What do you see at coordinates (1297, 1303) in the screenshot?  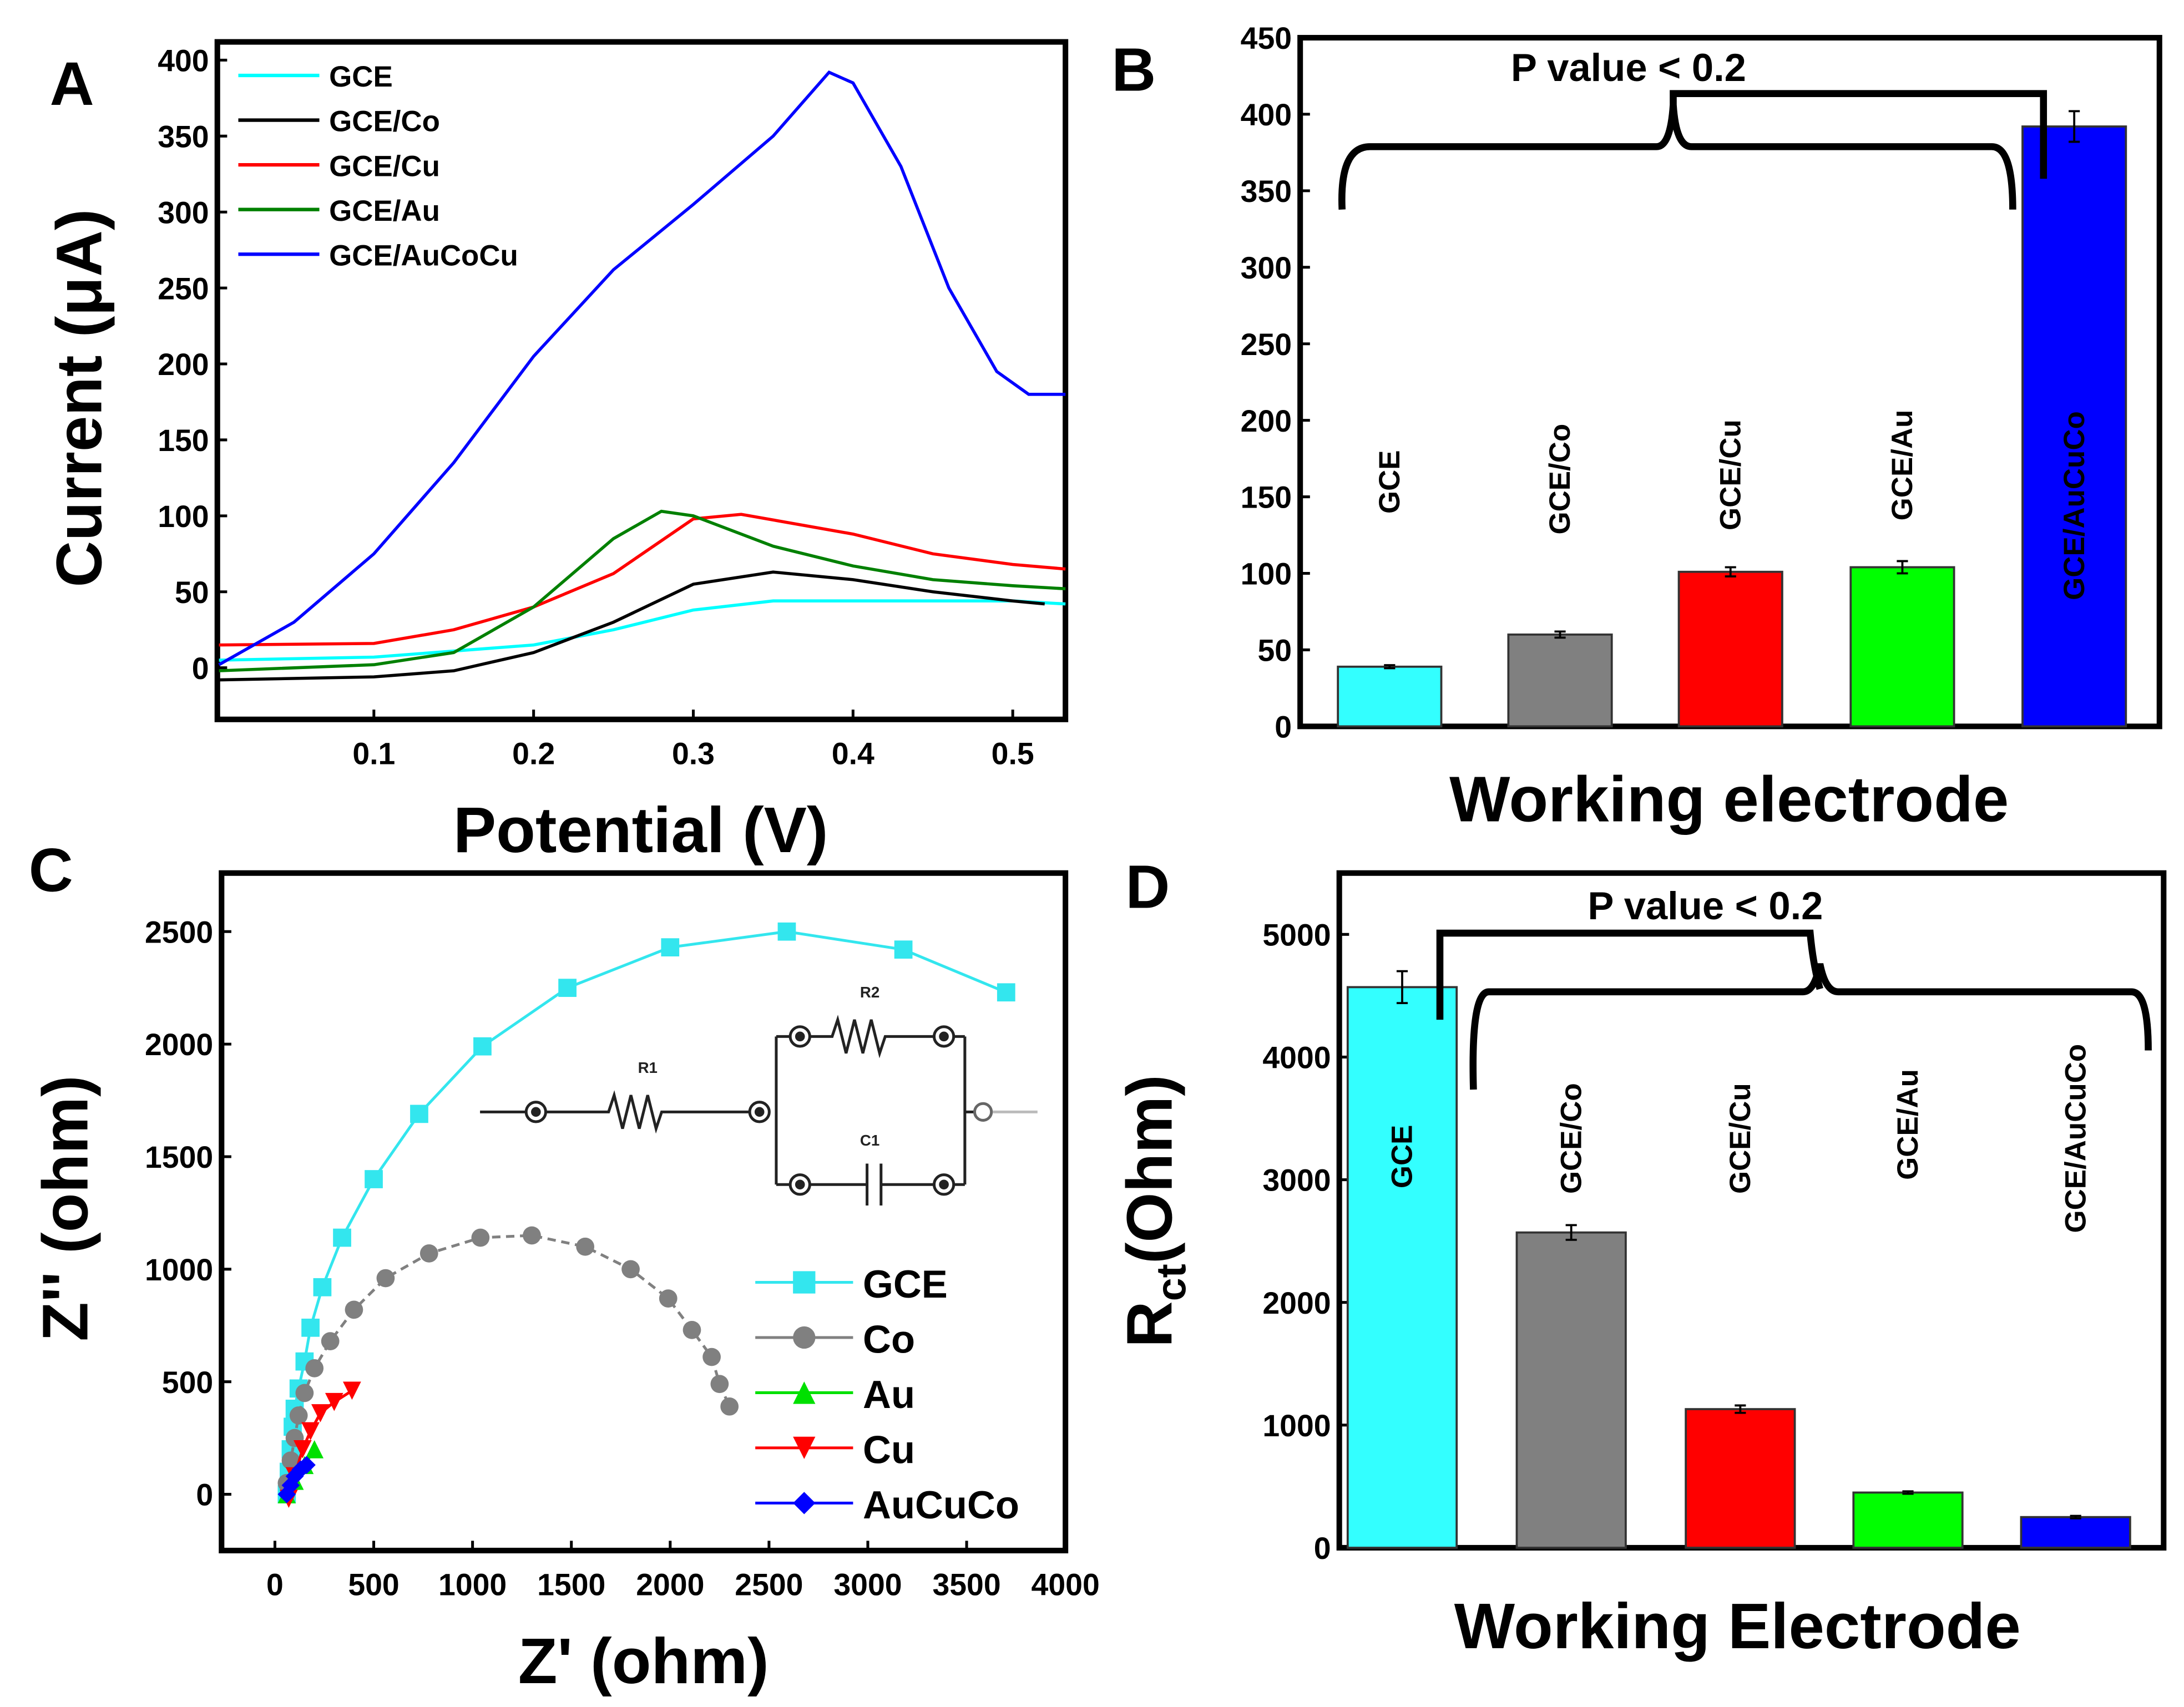 I see `y-tick-label: 2000` at bounding box center [1297, 1303].